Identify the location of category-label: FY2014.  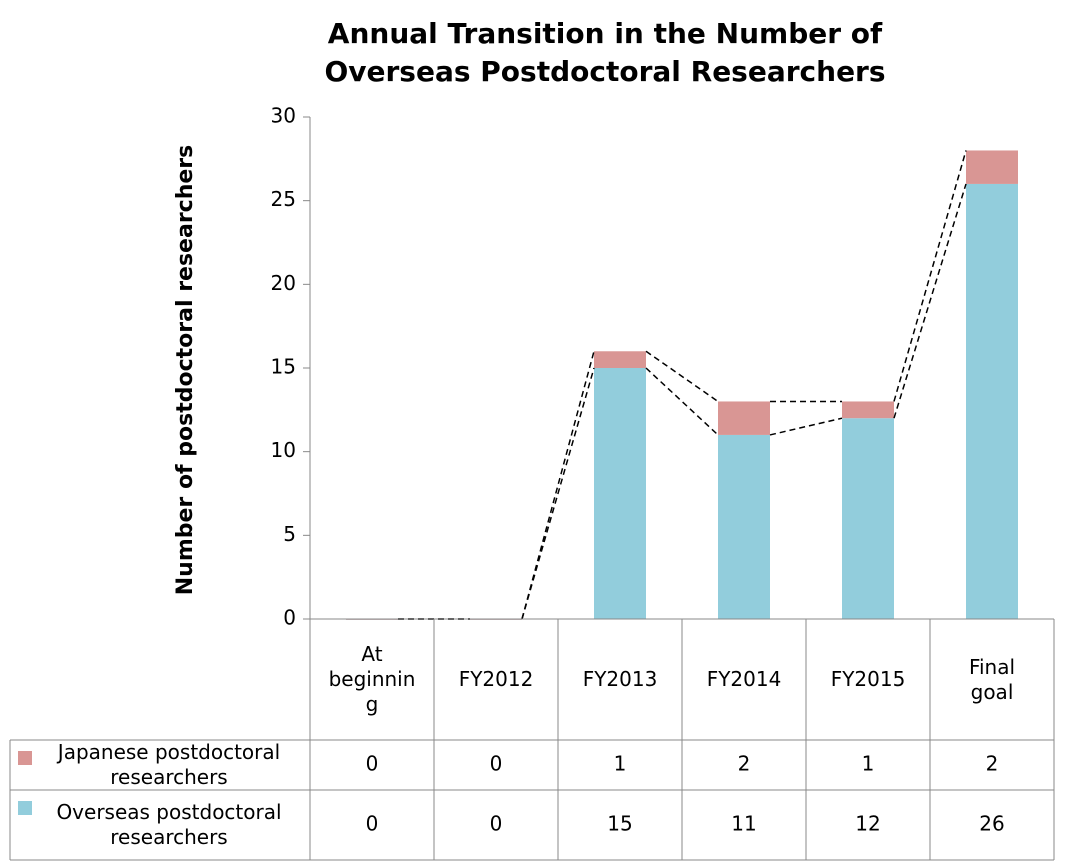
(744, 679).